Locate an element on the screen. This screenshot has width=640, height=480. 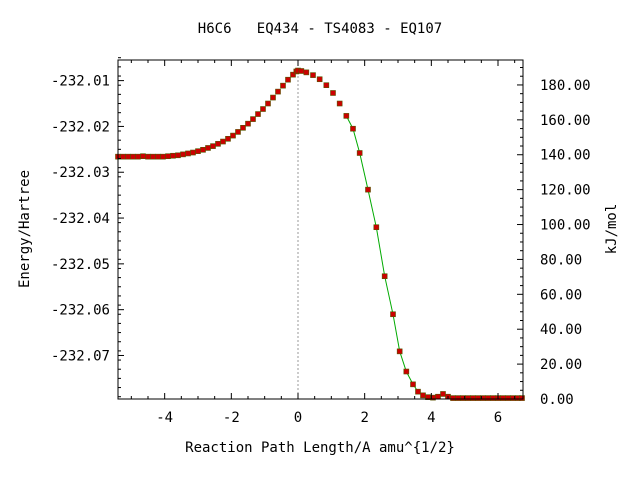
y-axis-label: Energy/Hartree is located at coordinates (25, 229).